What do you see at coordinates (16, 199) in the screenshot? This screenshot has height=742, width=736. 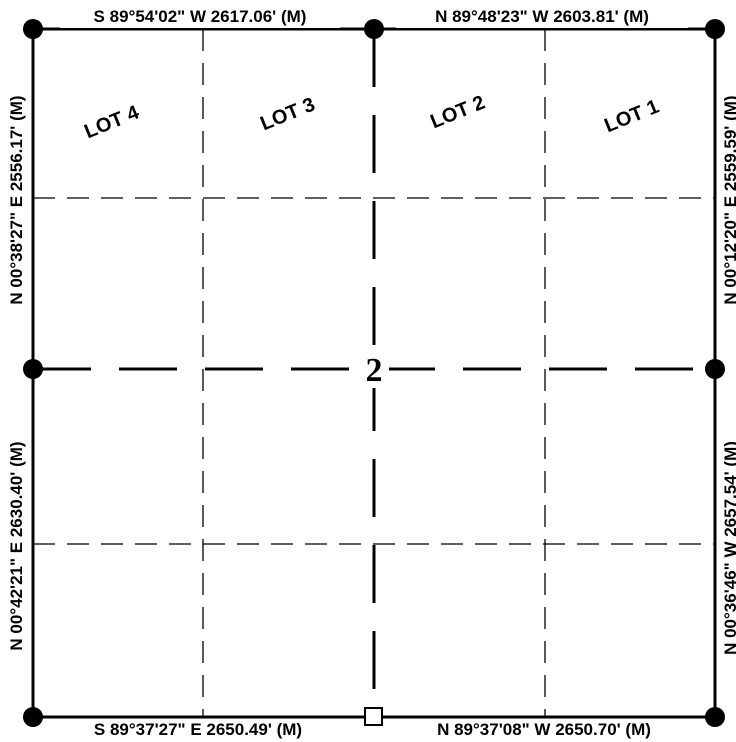 I see `west-north-call: N 00°38'27" E 2556.17' (M)` at bounding box center [16, 199].